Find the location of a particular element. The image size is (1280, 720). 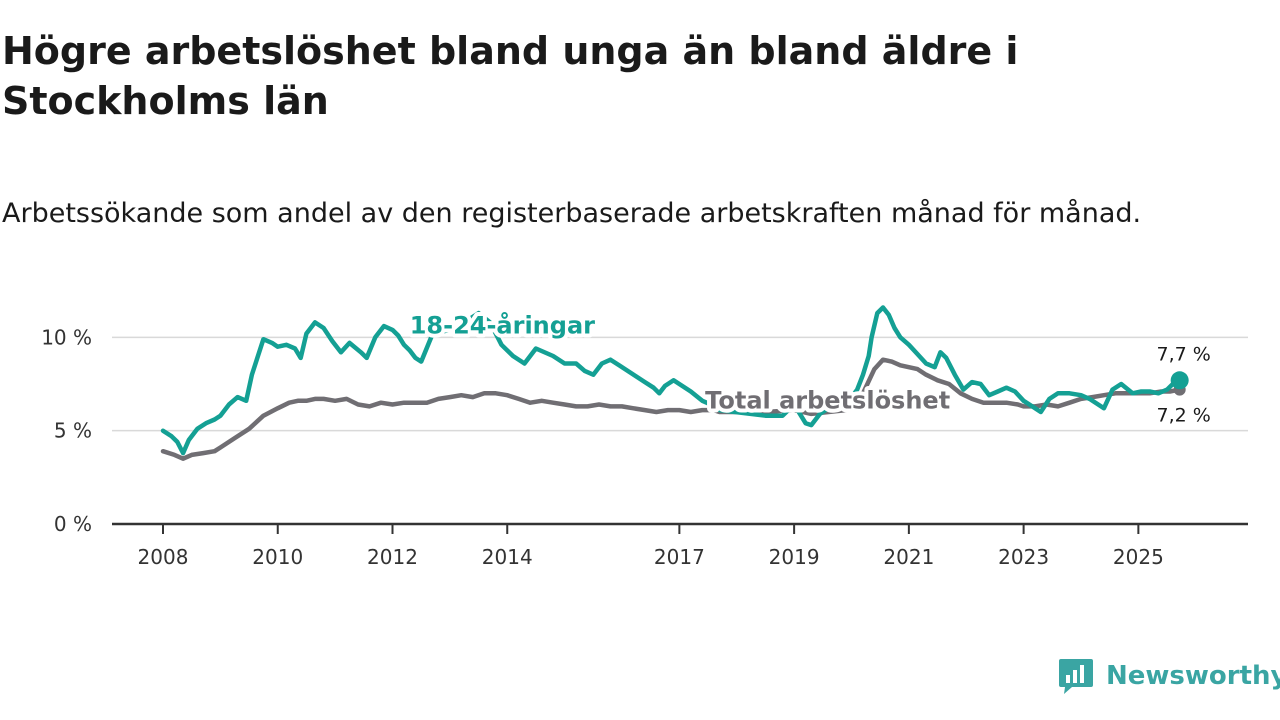

y-tick-label: 0 % is located at coordinates (73, 524).